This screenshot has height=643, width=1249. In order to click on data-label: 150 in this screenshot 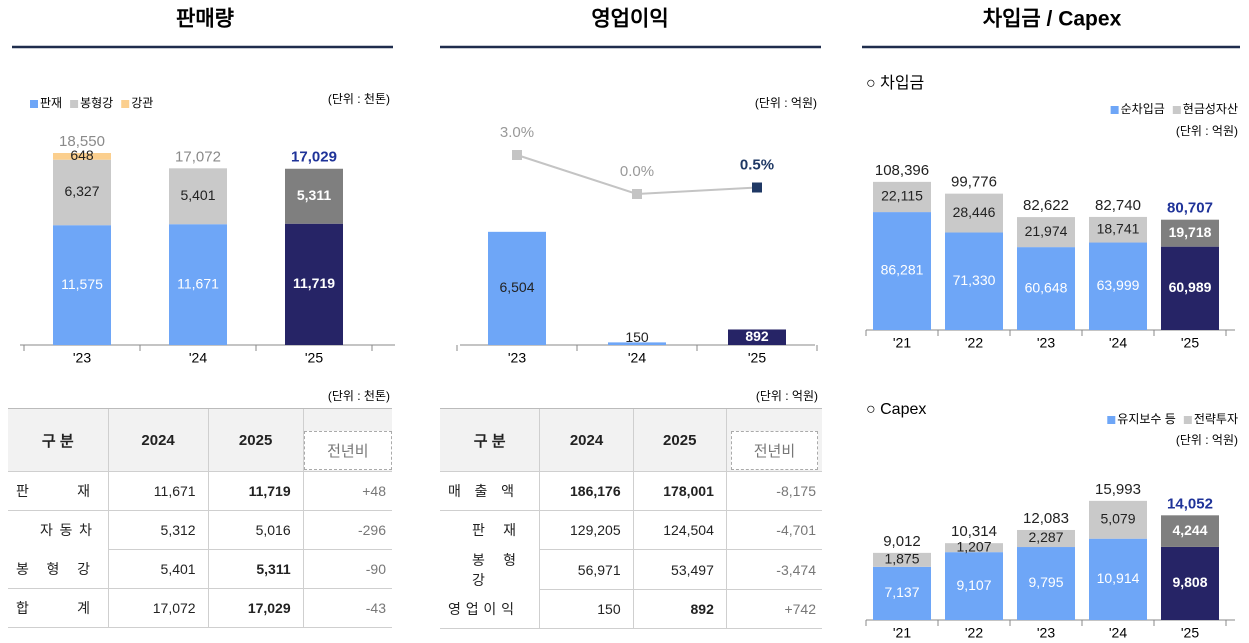, I will do `click(637, 337)`.